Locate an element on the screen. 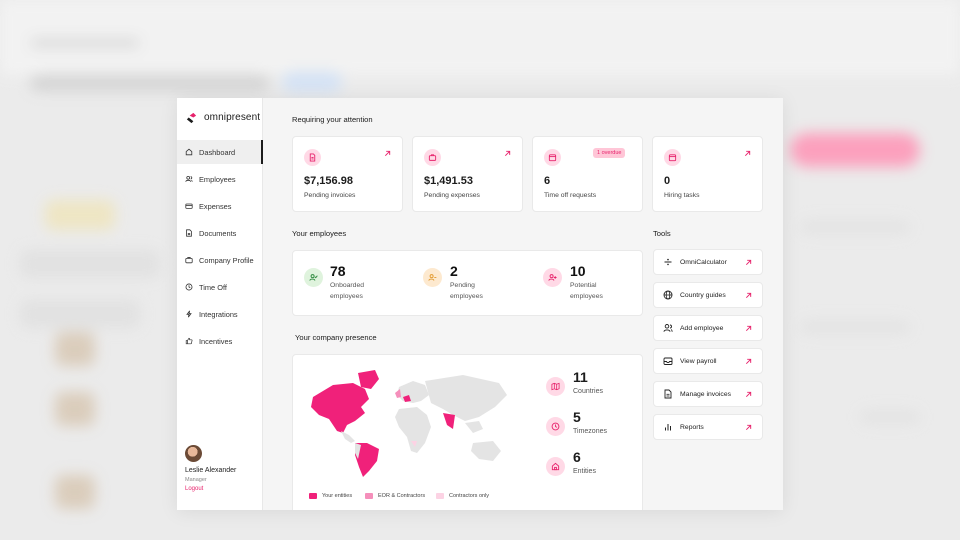 This screenshot has width=960, height=540. sidebar-item-expenses: Expenses is located at coordinates (220, 206).